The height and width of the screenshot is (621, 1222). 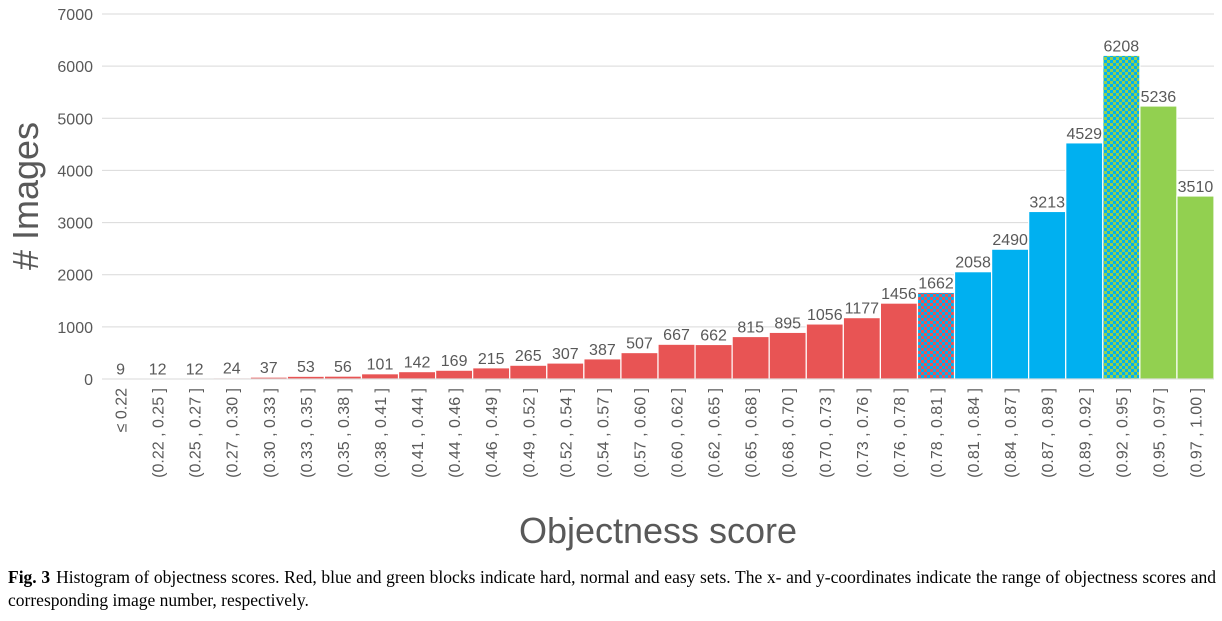 What do you see at coordinates (343, 367) in the screenshot?
I see `data-label: 56` at bounding box center [343, 367].